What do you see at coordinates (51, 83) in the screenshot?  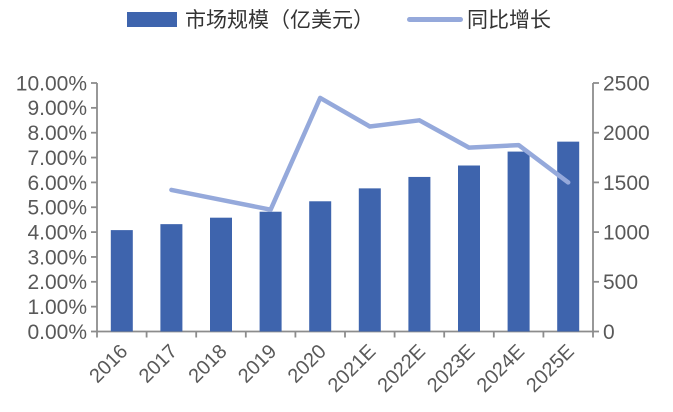 I see `left-axis-tick-label: 10.00%` at bounding box center [51, 83].